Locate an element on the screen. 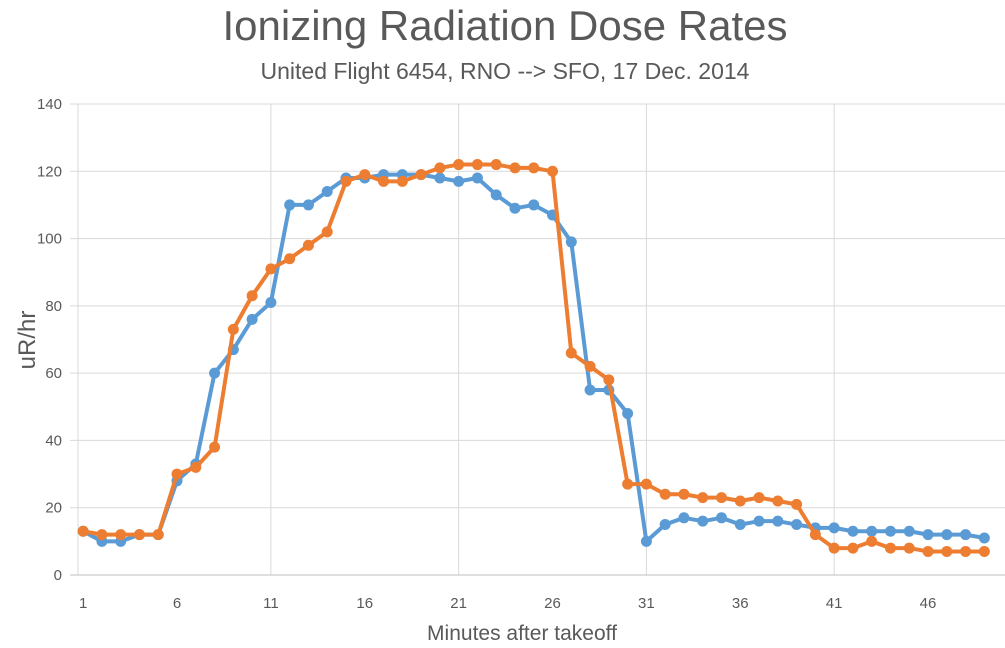 Image resolution: width=1005 pixels, height=648 pixels. x-tick-label: 26 is located at coordinates (552, 603).